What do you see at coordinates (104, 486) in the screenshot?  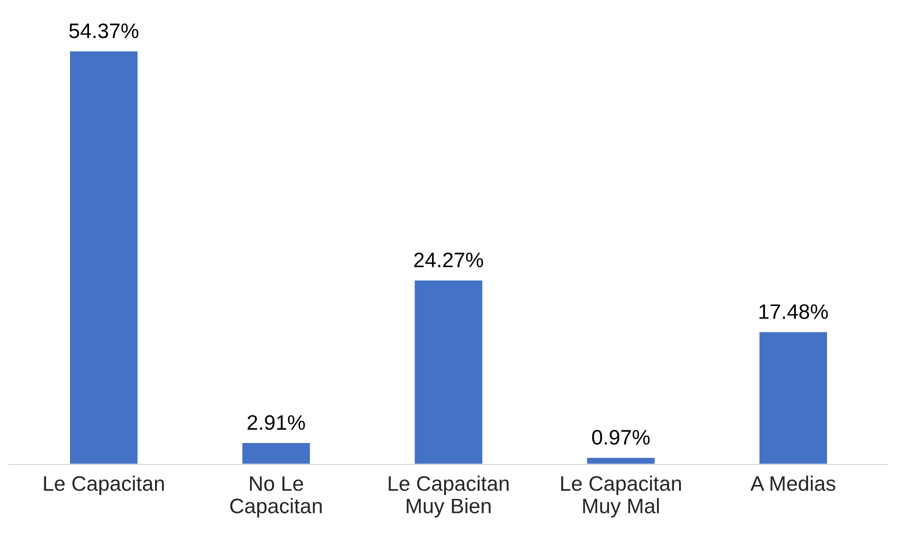 I see `x-tick-label: Le Capacitan` at bounding box center [104, 486].